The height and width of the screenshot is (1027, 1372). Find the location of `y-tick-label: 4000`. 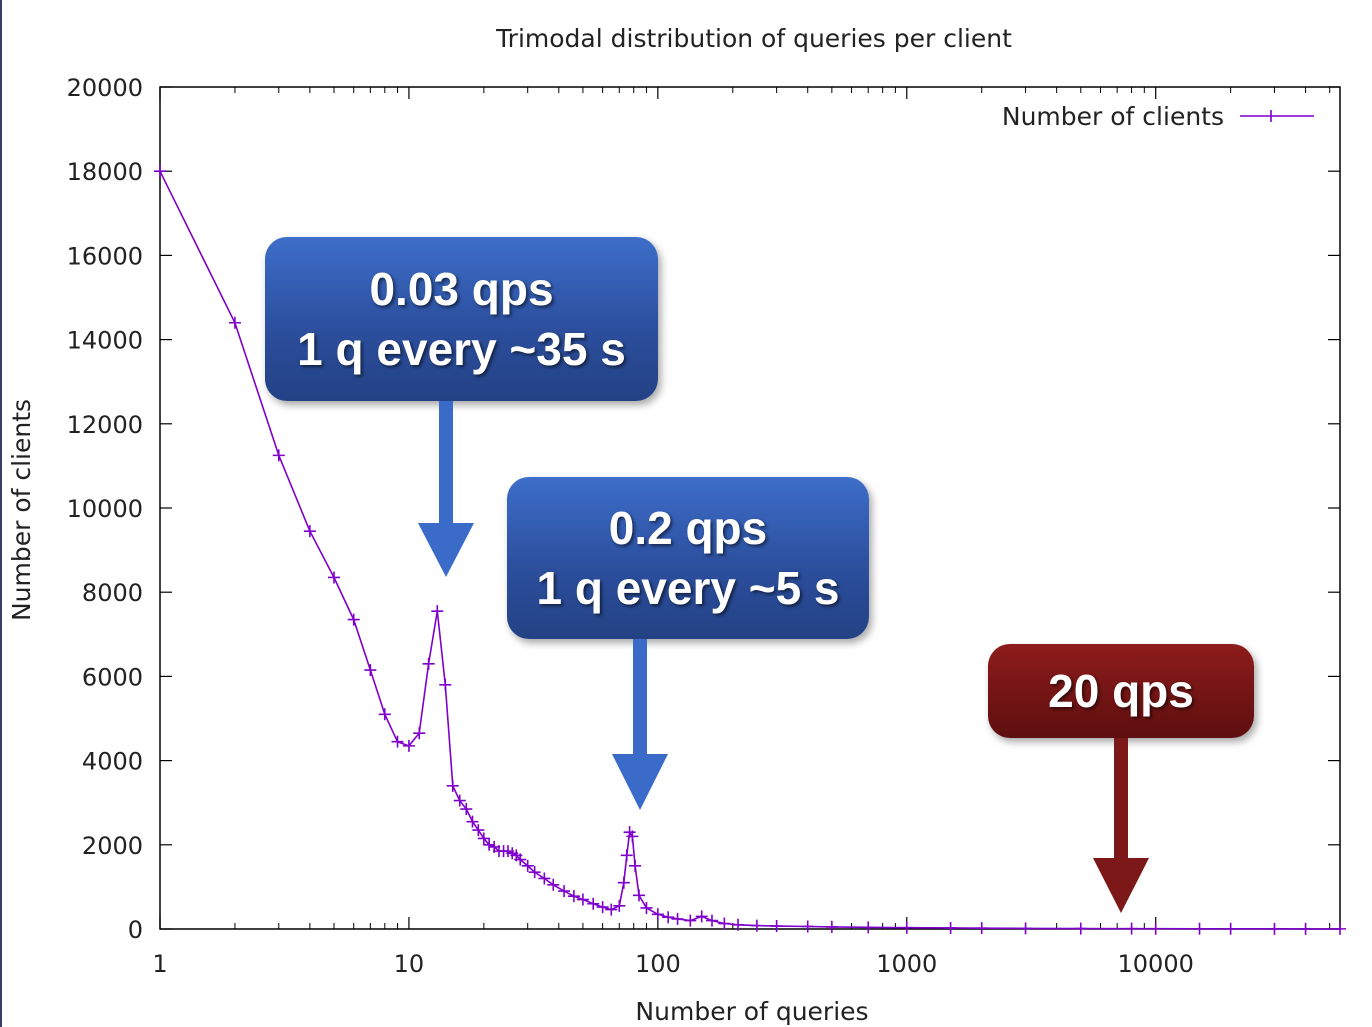

y-tick-label: 4000 is located at coordinates (112, 762).